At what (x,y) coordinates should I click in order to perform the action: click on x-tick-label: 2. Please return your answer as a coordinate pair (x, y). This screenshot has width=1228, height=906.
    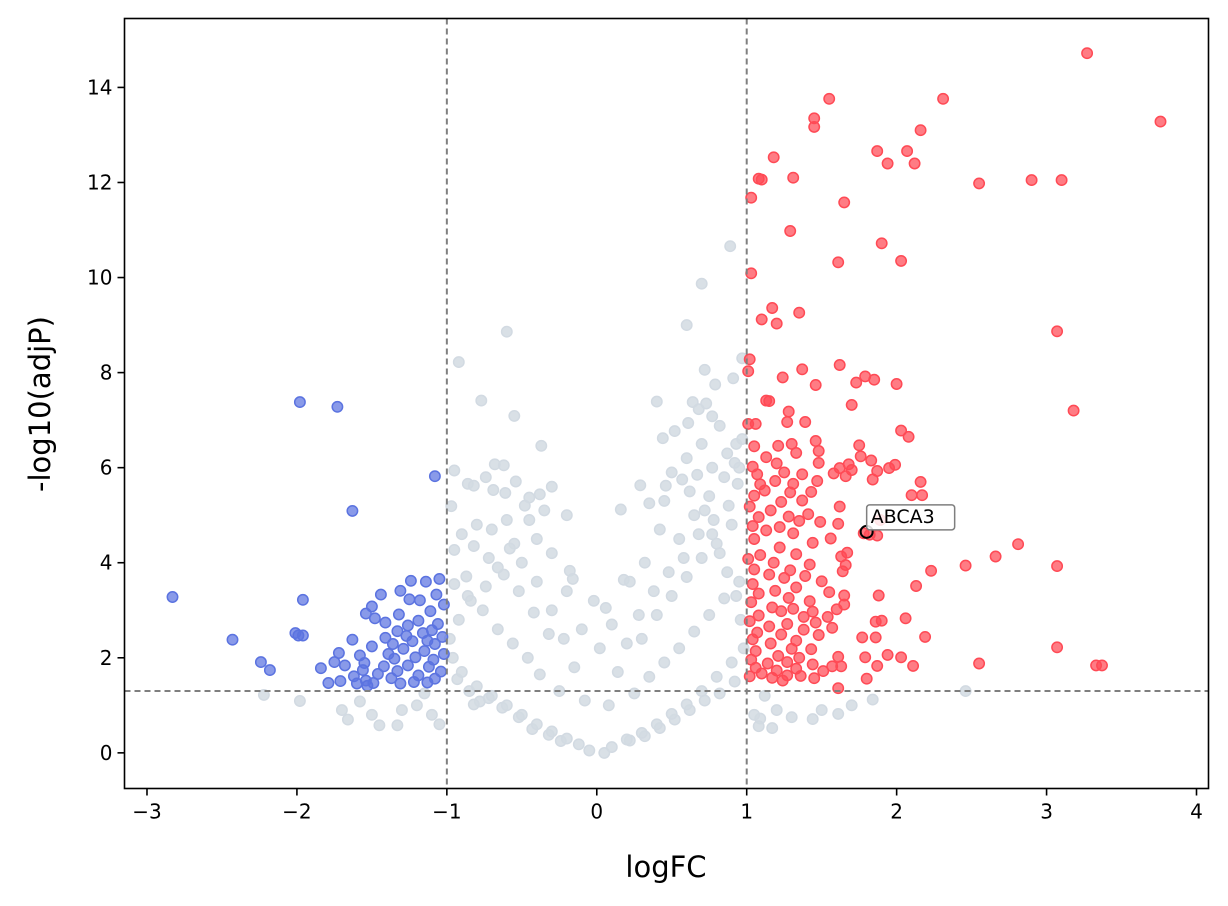
    Looking at the image, I should click on (896, 812).